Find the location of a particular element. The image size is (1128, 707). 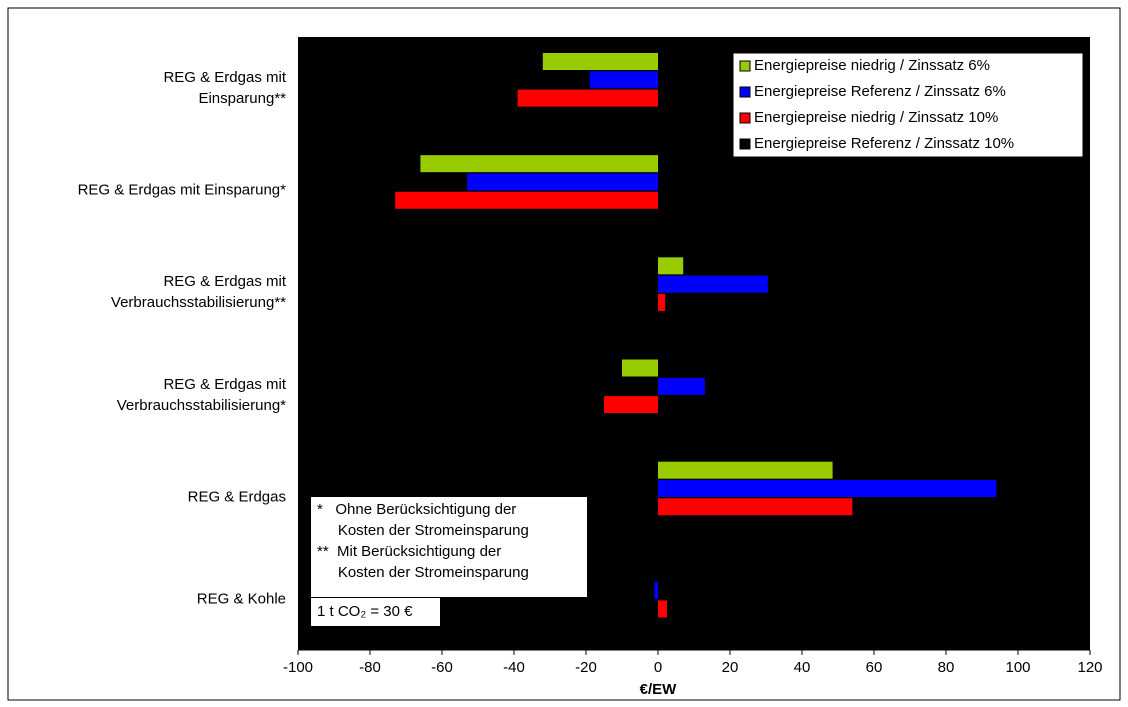

x-tick-label: -80 is located at coordinates (370, 667).